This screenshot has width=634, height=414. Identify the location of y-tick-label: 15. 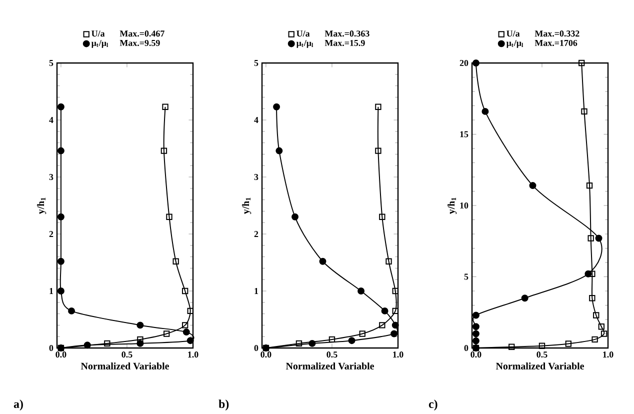
(464, 134).